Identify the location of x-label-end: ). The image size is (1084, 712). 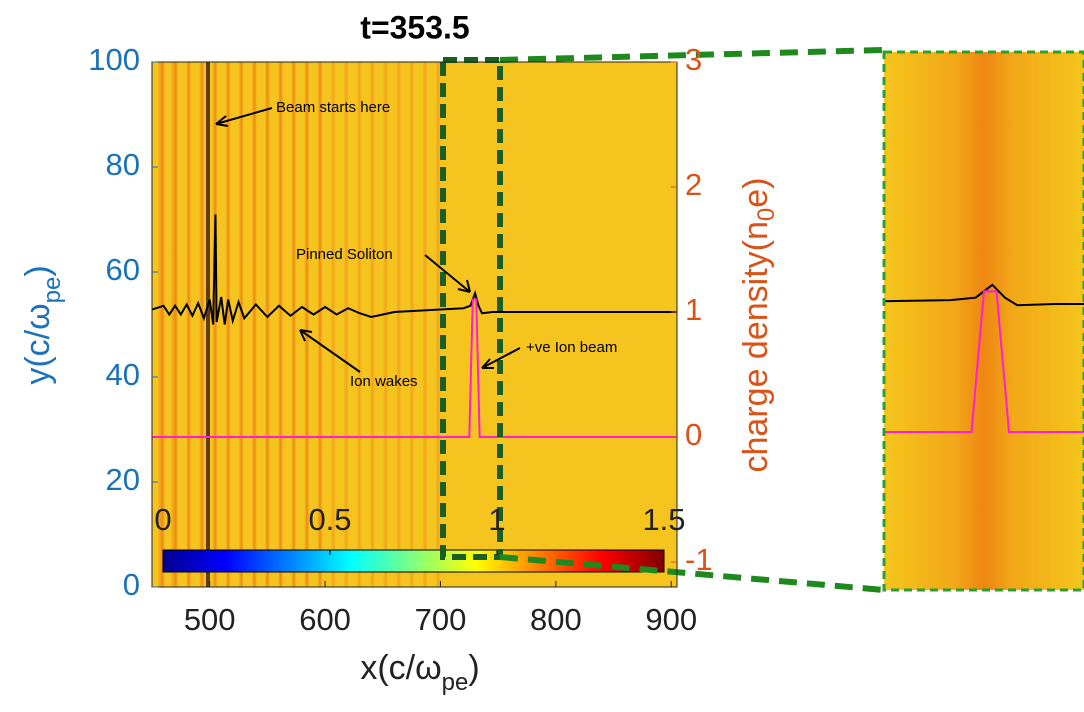
(473, 668).